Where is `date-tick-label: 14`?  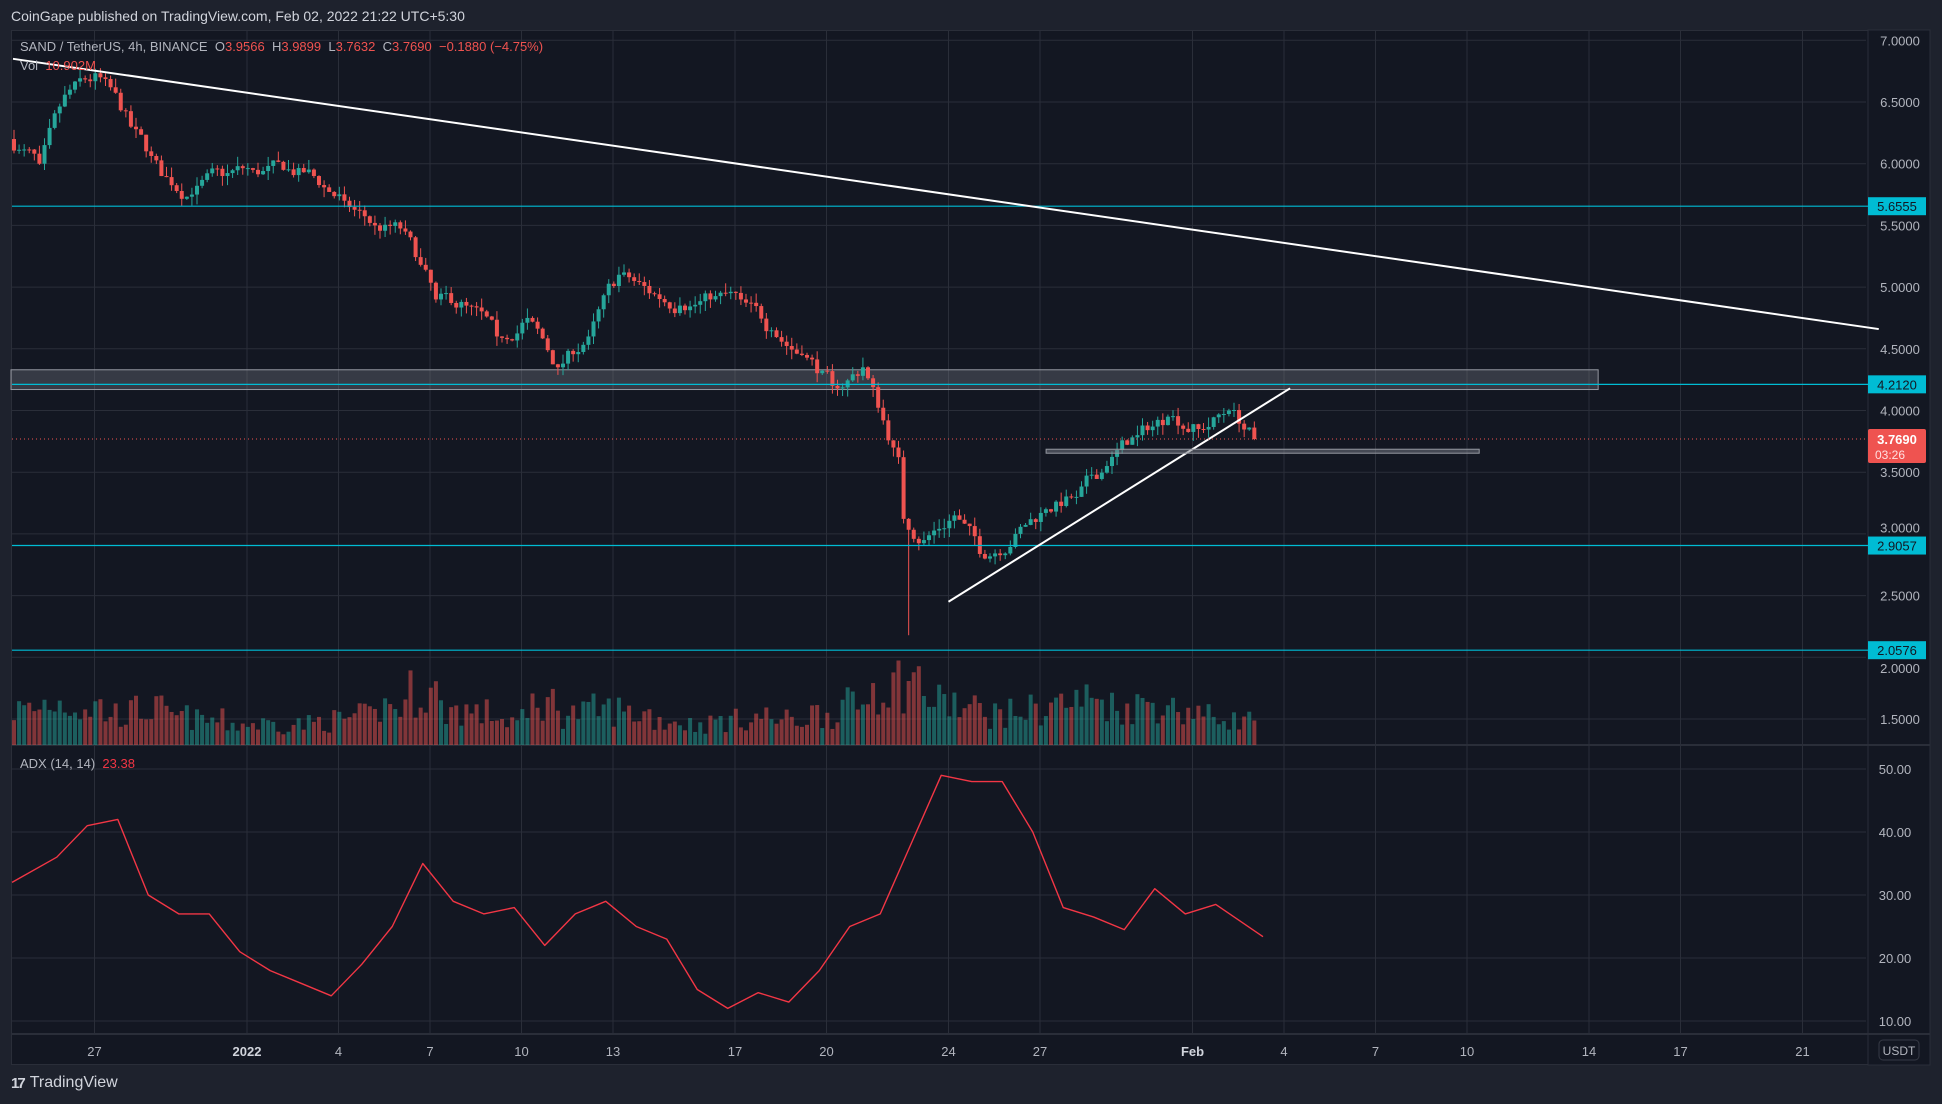 date-tick-label: 14 is located at coordinates (1589, 1051).